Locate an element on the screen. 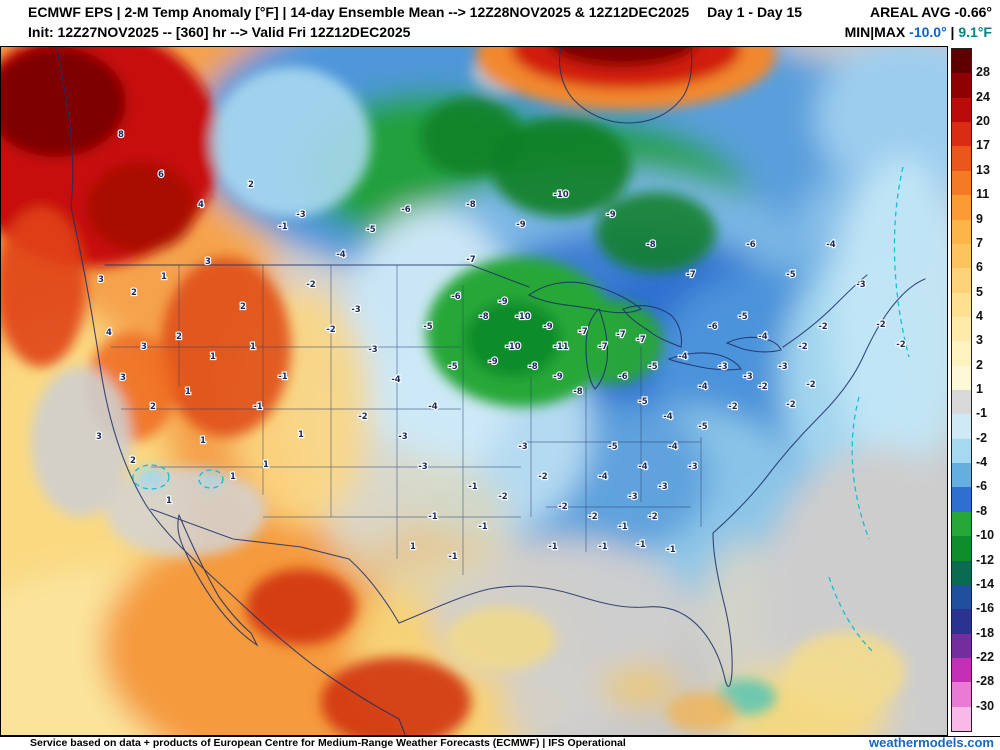 This screenshot has height=750, width=1000. colorbar-label: -28 is located at coordinates (985, 681).